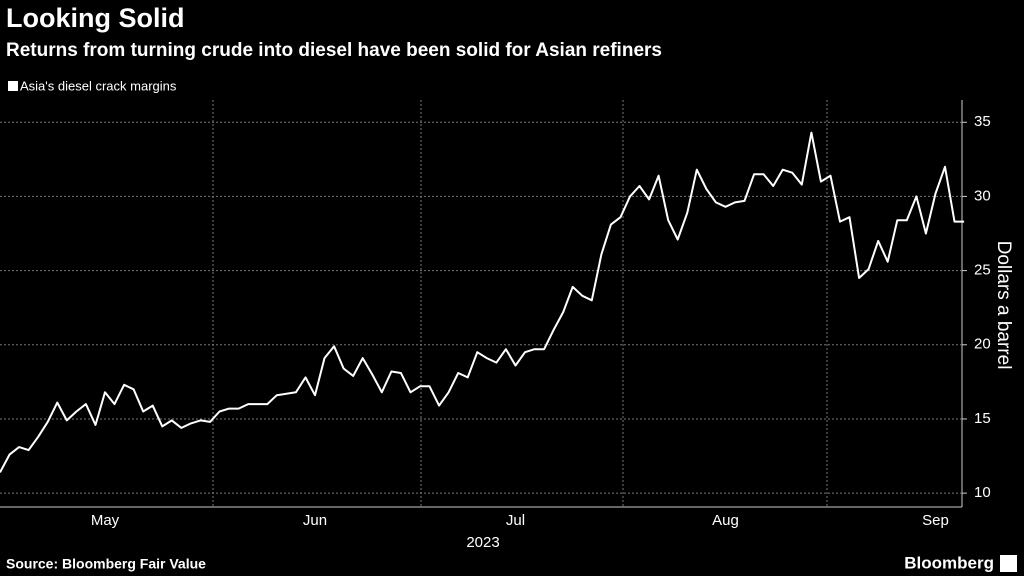 The width and height of the screenshot is (1024, 576). Describe the element at coordinates (515, 520) in the screenshot. I see `x-tick-label: Jul` at that location.